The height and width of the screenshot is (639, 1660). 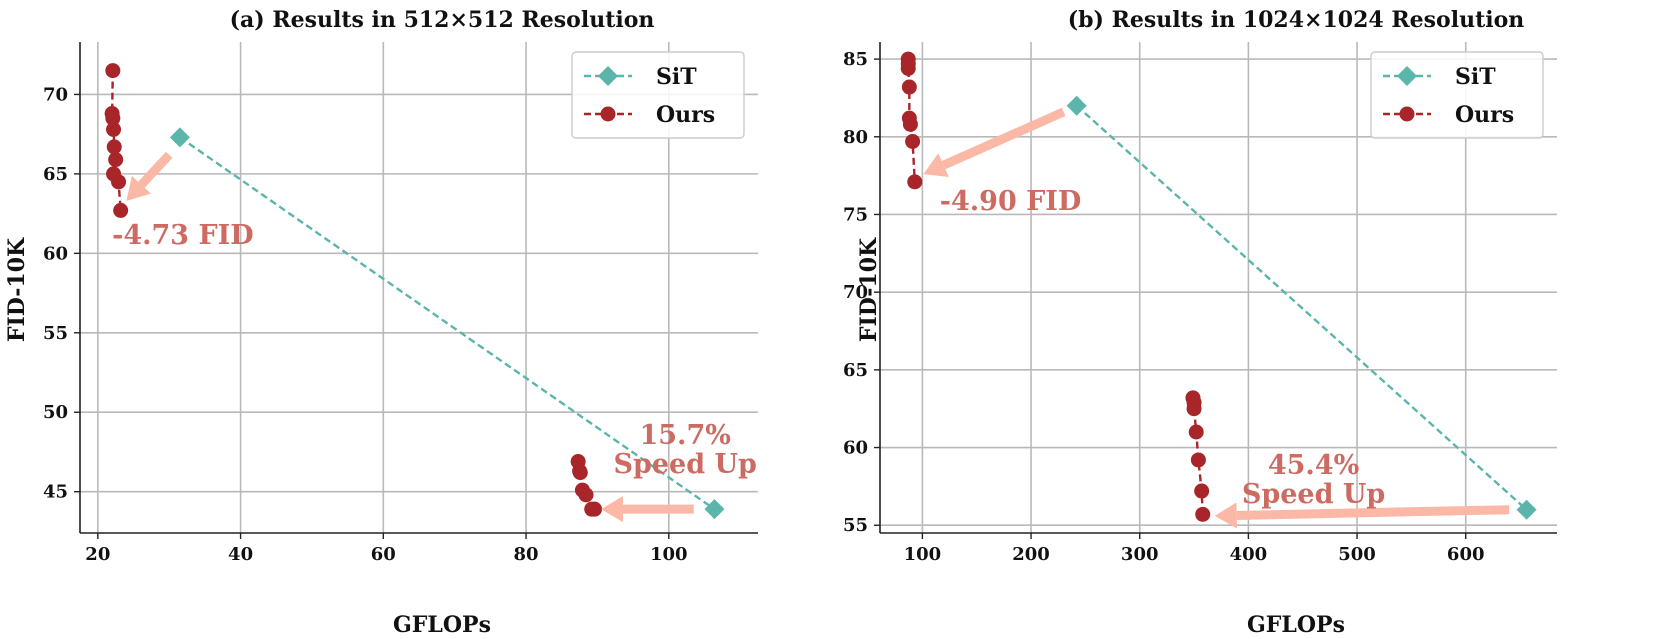 What do you see at coordinates (658, 95) in the screenshot?
I see `chart-a-legend: SiT Ours` at bounding box center [658, 95].